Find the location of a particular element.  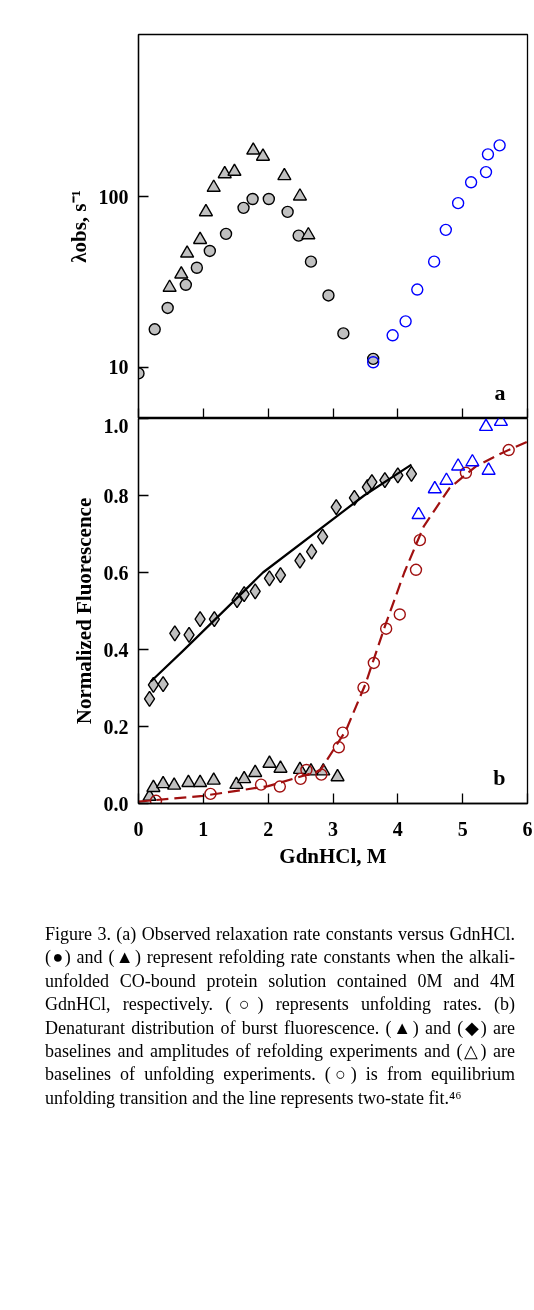

y-axis-title: Normalized Fluorescence is located at coordinates (83, 611).